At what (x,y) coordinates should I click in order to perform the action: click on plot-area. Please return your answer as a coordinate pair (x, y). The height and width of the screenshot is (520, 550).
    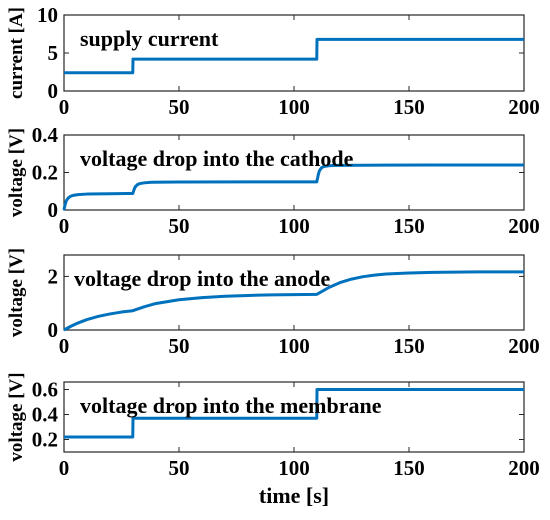
    Looking at the image, I should click on (294, 53).